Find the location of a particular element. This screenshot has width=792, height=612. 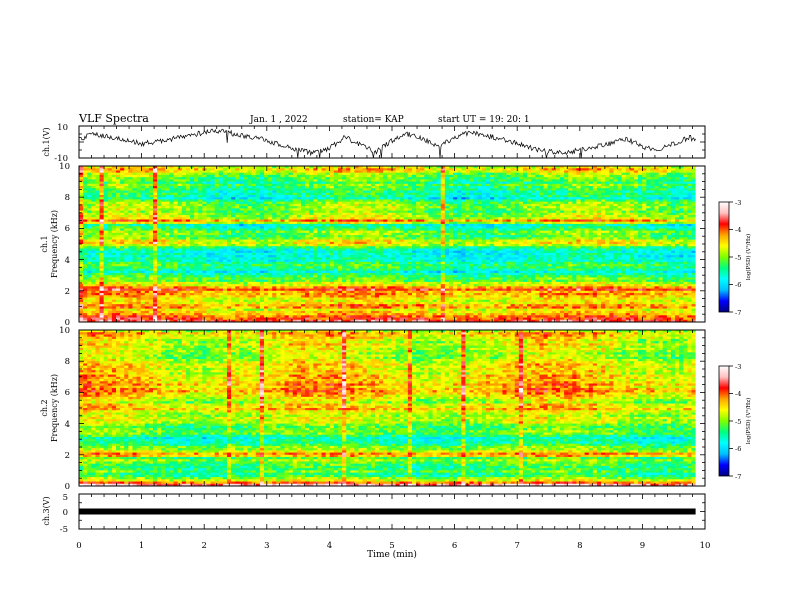

time-tick-7: 7 is located at coordinates (516, 546).